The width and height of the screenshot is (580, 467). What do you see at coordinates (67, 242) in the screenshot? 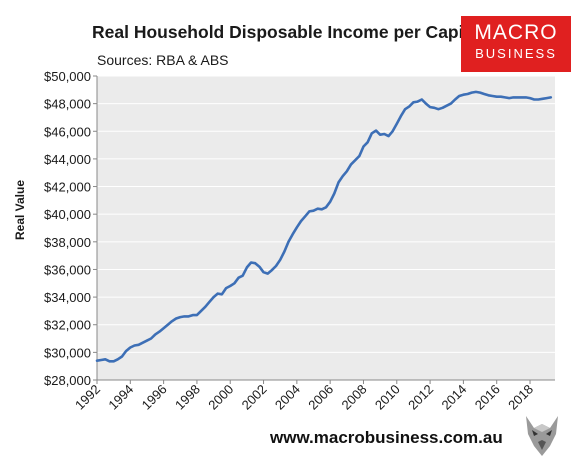
I see `y-tick-label: $38,000` at bounding box center [67, 242].